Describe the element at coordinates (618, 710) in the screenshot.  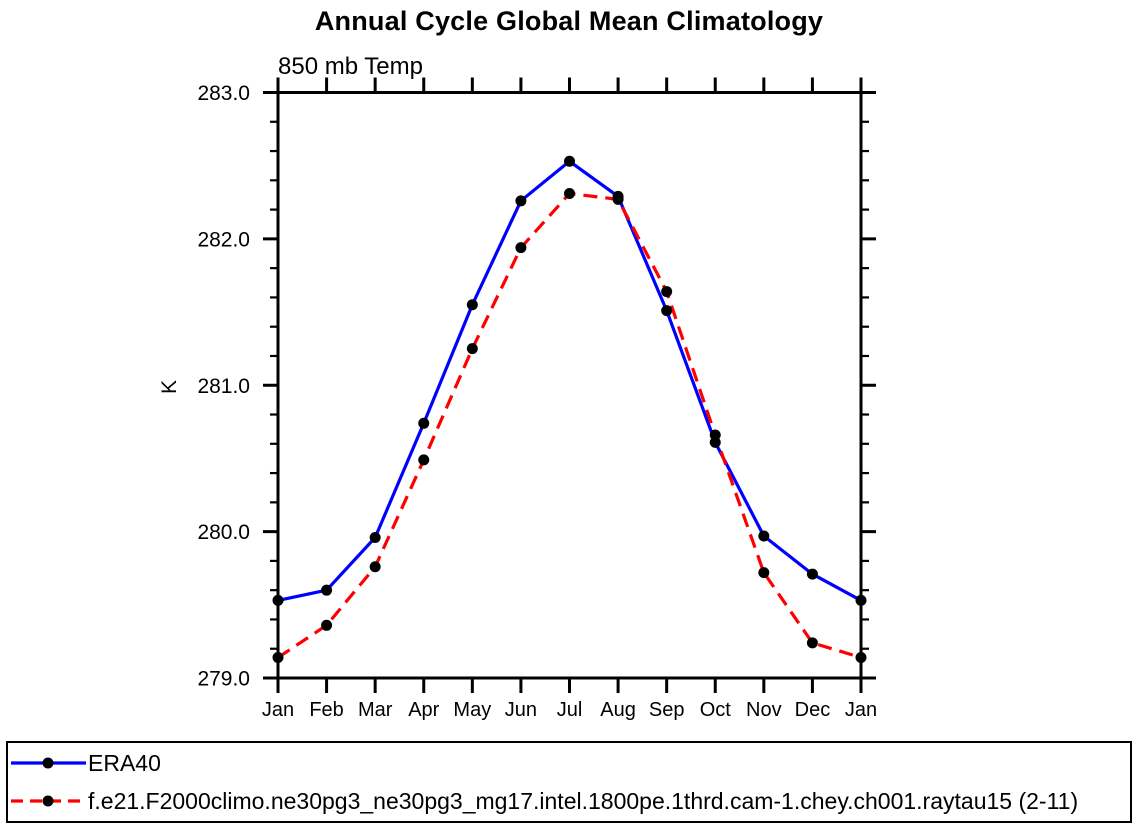
I see `x-tick-label: Aug` at that location.